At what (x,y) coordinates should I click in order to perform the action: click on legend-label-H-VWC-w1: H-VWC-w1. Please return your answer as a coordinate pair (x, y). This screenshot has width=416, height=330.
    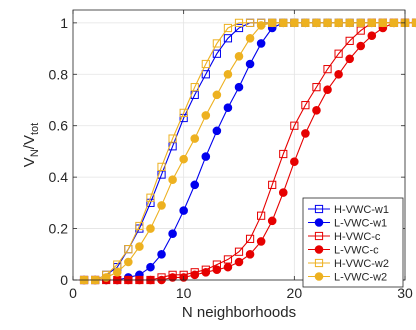
    Looking at the image, I should click on (361, 210).